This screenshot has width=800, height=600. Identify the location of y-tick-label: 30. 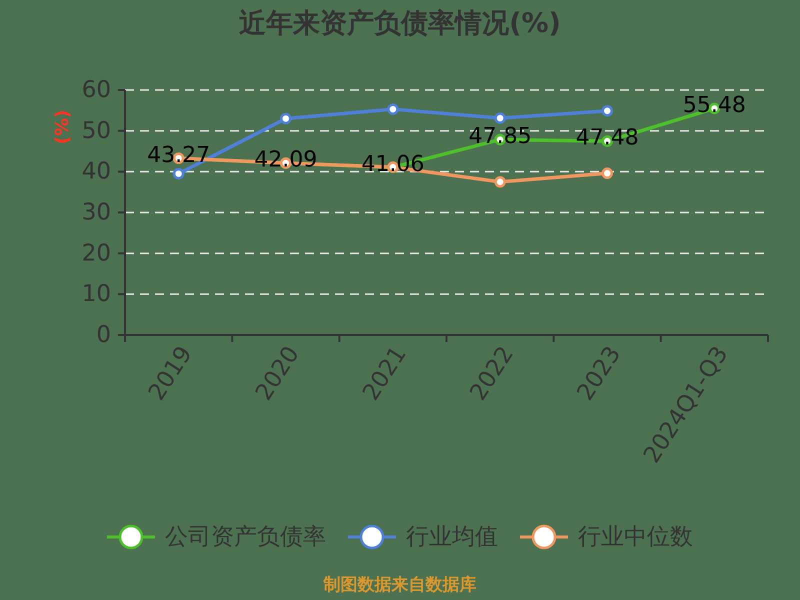
(96, 213).